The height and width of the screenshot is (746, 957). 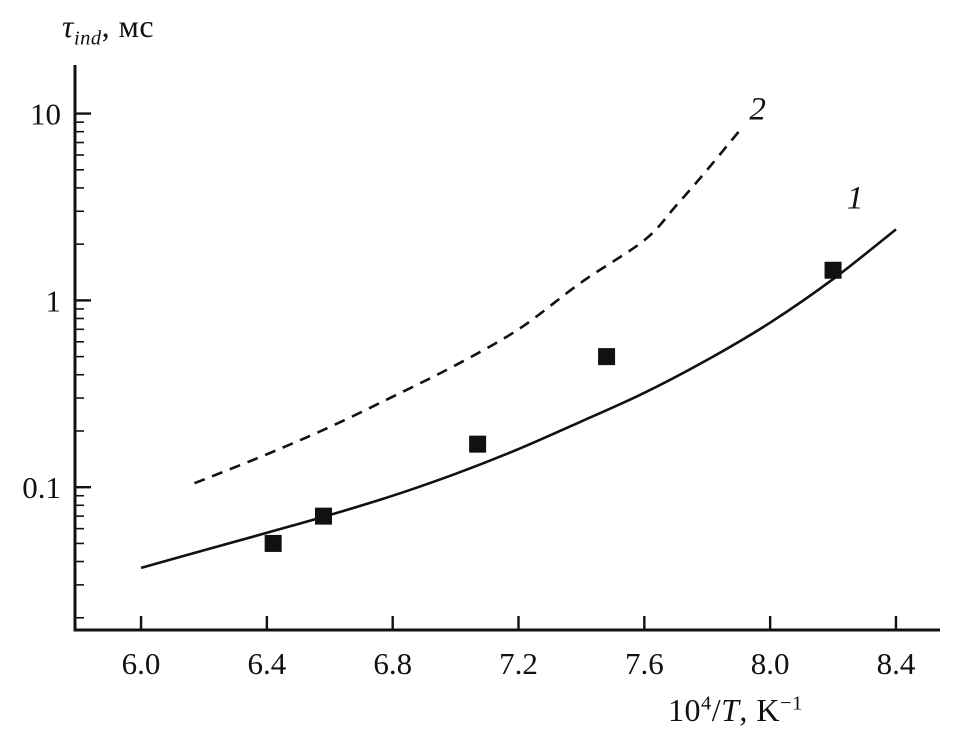 I want to click on x-axis-title: 104/T, K−1, so click(x=735, y=710).